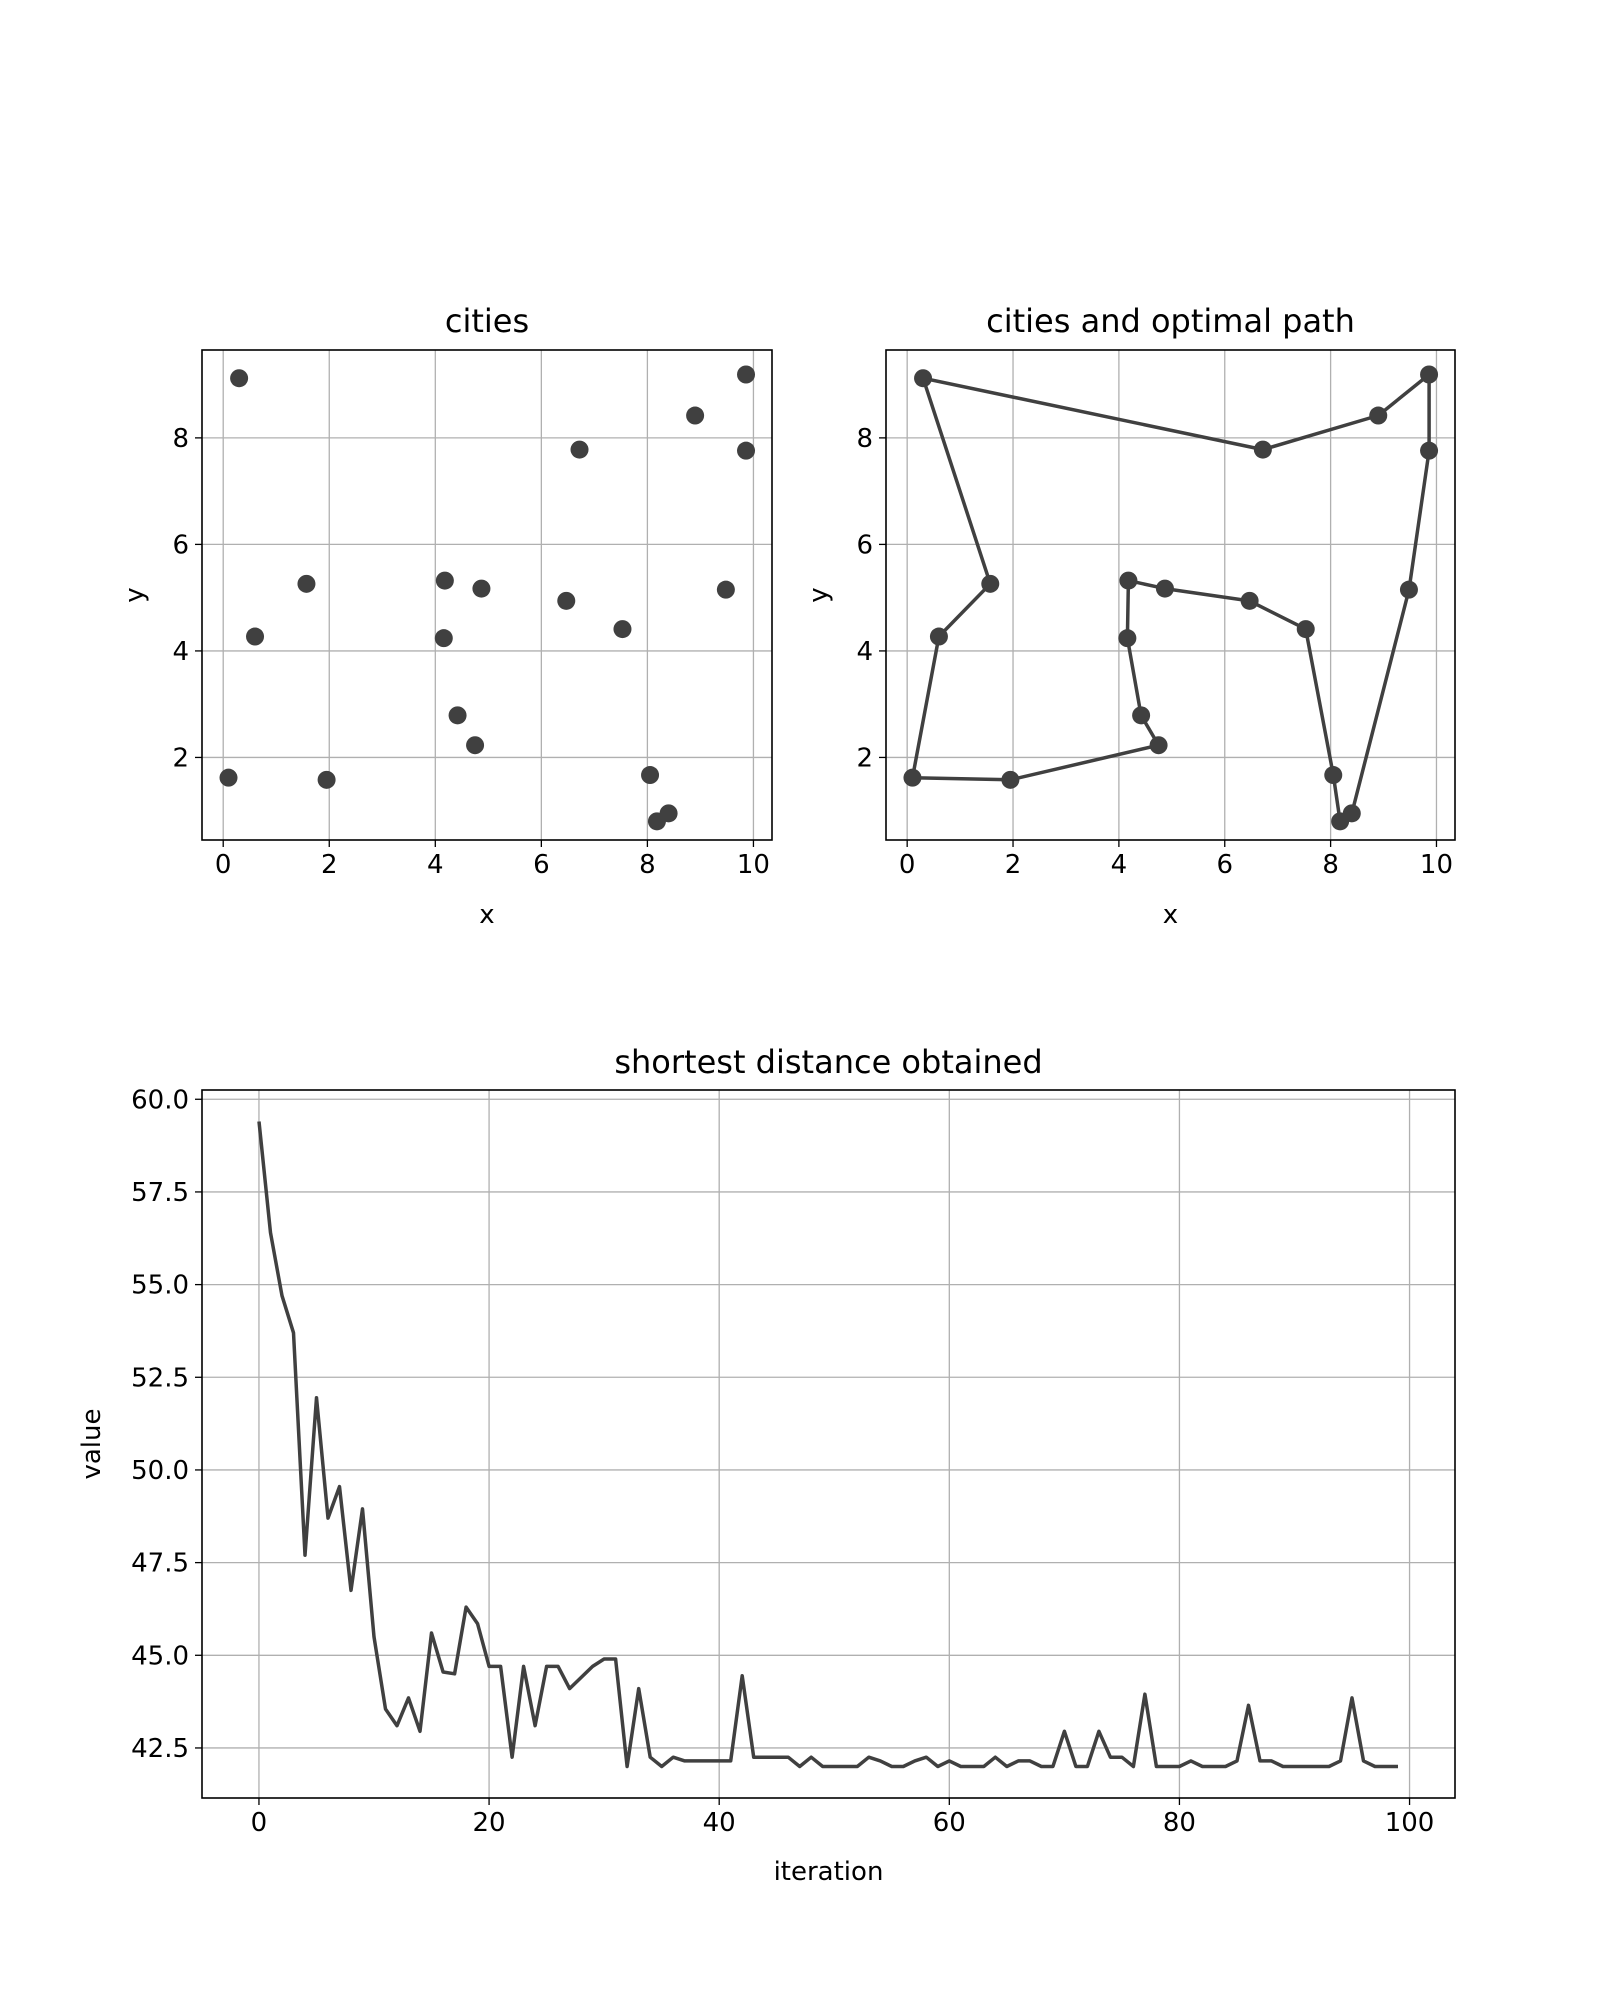  I want to click on chart-1: 0 2 4 6 8 10 2 4 6 8 cities and optimal path x y, so click(1130, 616).